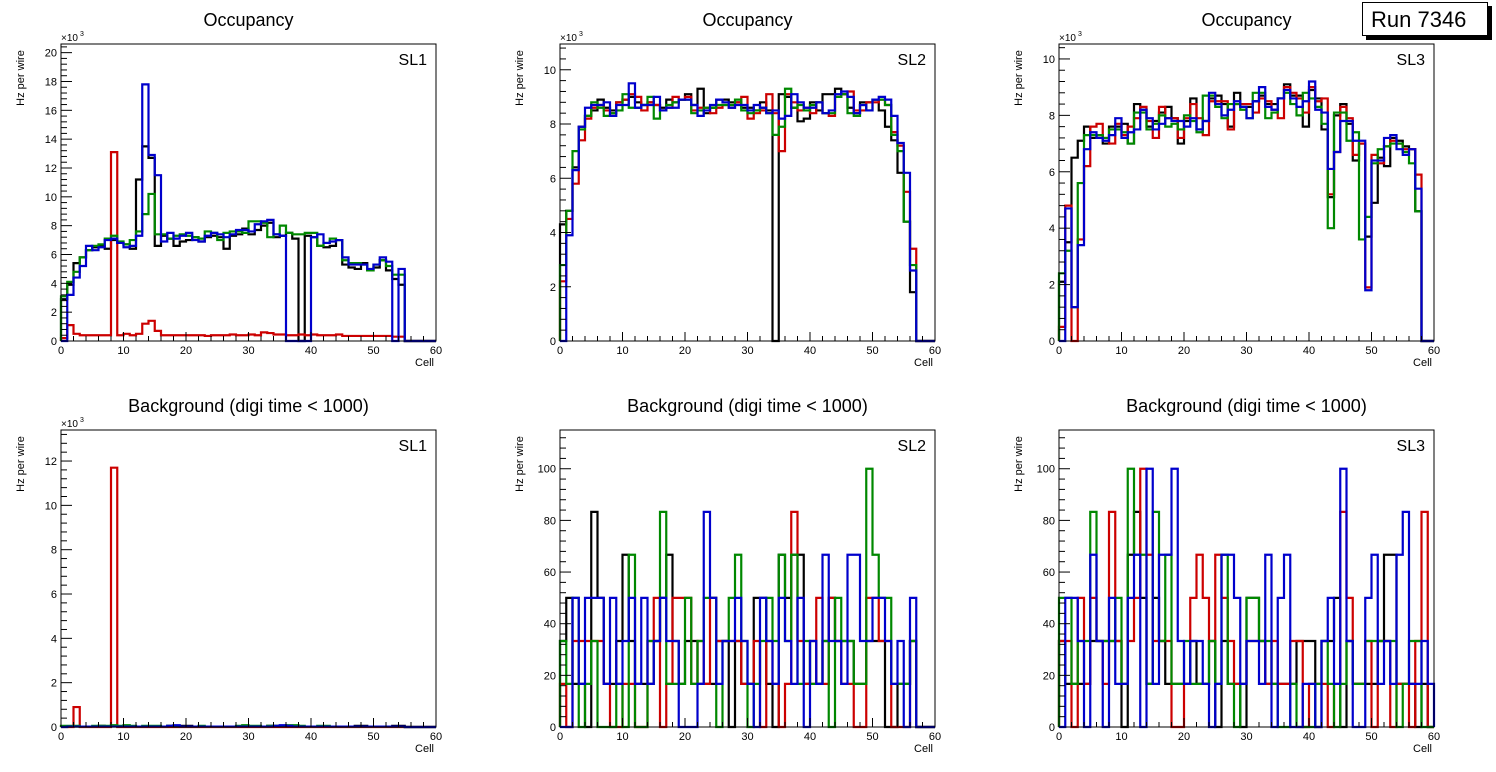  I want to click on run-label-box: Run 7346, so click(1425, 19).